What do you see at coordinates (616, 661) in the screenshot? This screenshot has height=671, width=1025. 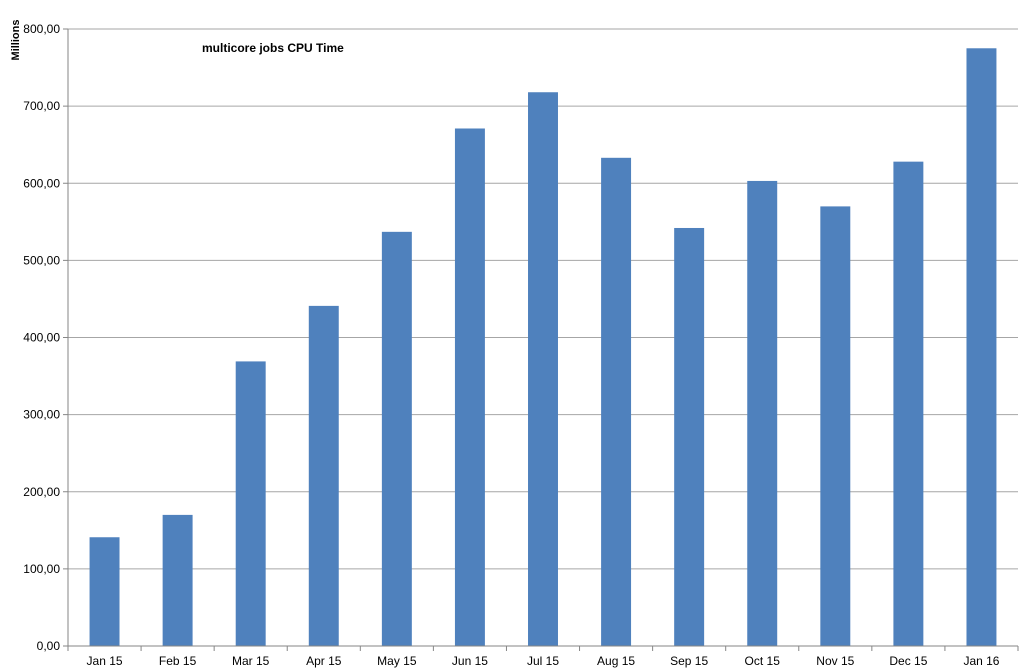 I see `x-tick-label: Aug 15` at bounding box center [616, 661].